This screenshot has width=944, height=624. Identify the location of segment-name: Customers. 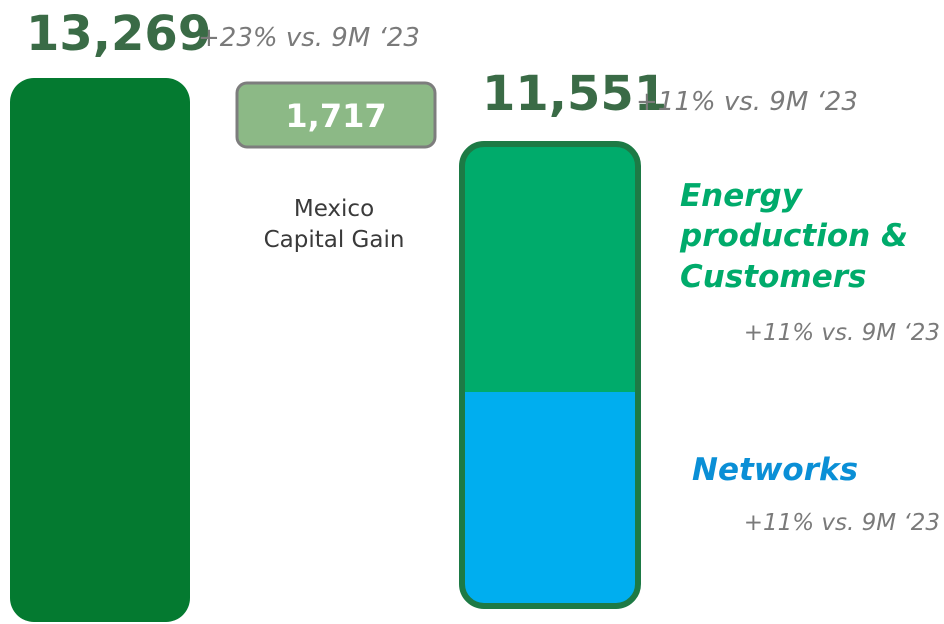
(773, 277).